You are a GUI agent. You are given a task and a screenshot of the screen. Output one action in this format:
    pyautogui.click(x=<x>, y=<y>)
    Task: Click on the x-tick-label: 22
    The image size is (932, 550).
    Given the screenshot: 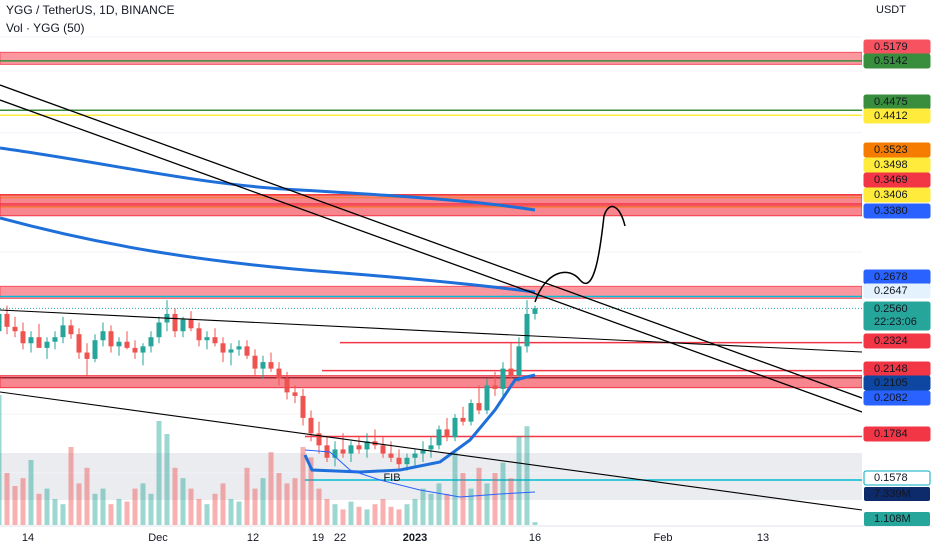 What is the action you would take?
    pyautogui.click(x=340, y=538)
    